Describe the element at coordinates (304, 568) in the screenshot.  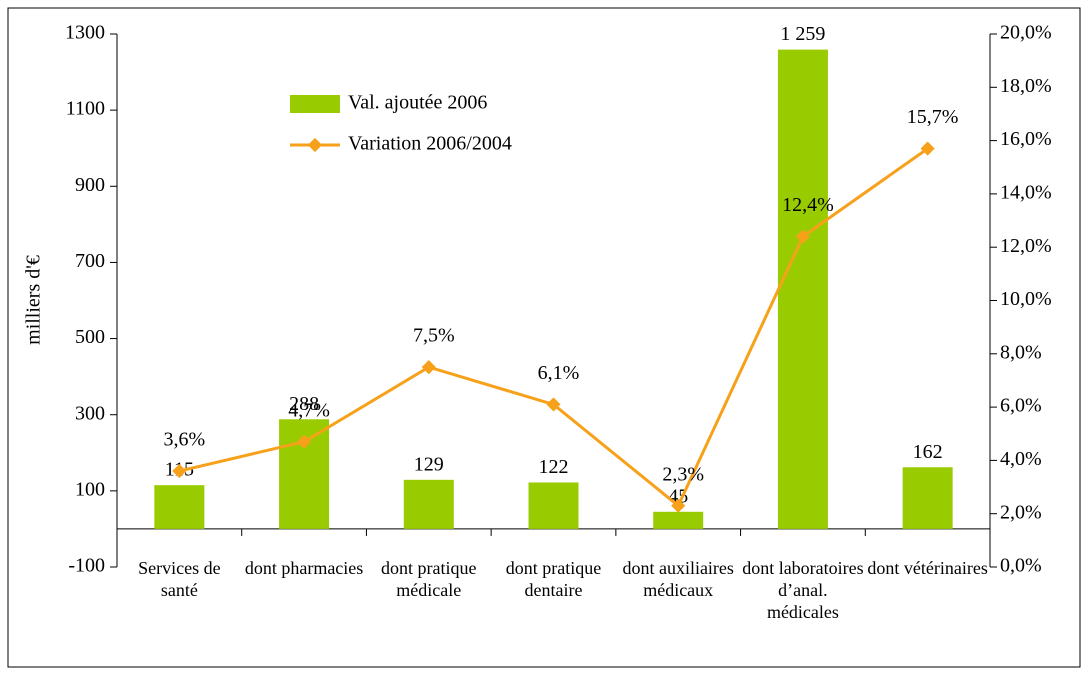
I see `x-tick-label: dont pharmacies` at that location.